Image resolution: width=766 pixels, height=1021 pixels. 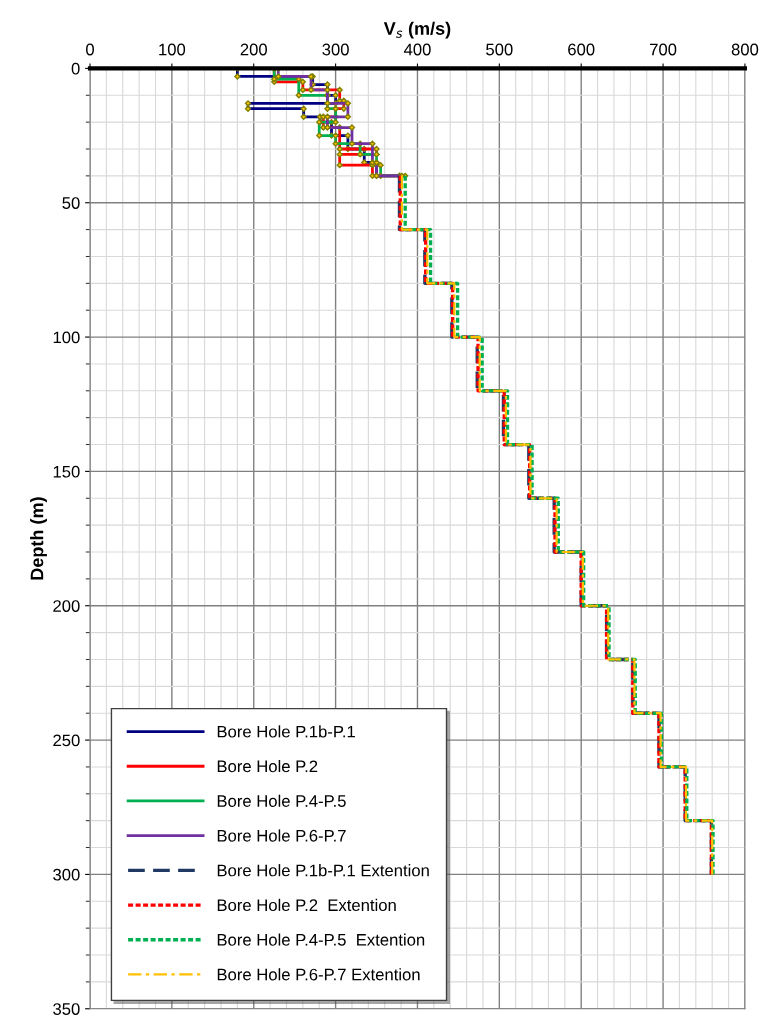 I want to click on legend-label: Bore Hole P.6-P.7, so click(x=281, y=835).